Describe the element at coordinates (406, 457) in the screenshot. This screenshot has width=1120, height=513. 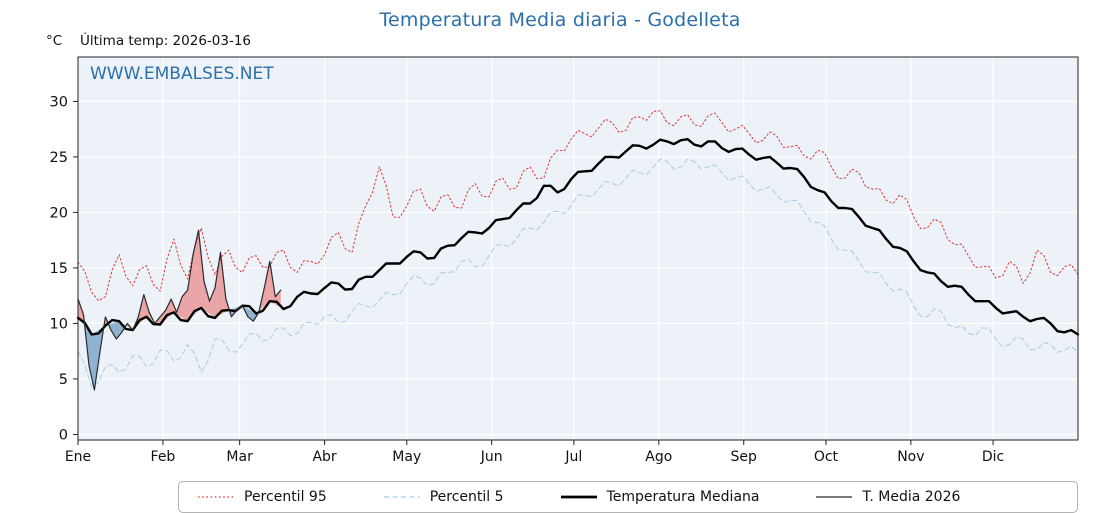
I see `x-tick-label-may: May` at that location.